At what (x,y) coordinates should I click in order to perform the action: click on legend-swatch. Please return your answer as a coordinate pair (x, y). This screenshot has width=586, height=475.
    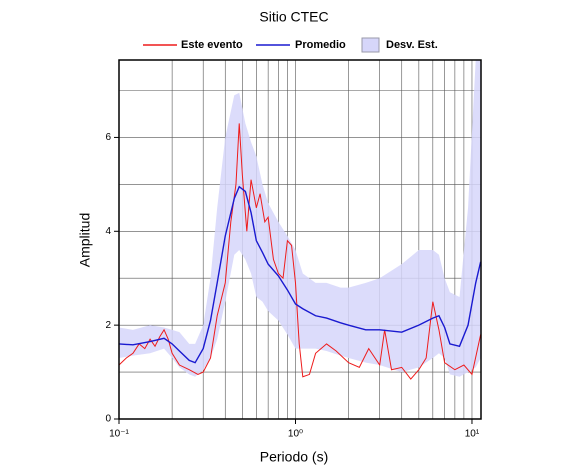
    Looking at the image, I should click on (370, 45).